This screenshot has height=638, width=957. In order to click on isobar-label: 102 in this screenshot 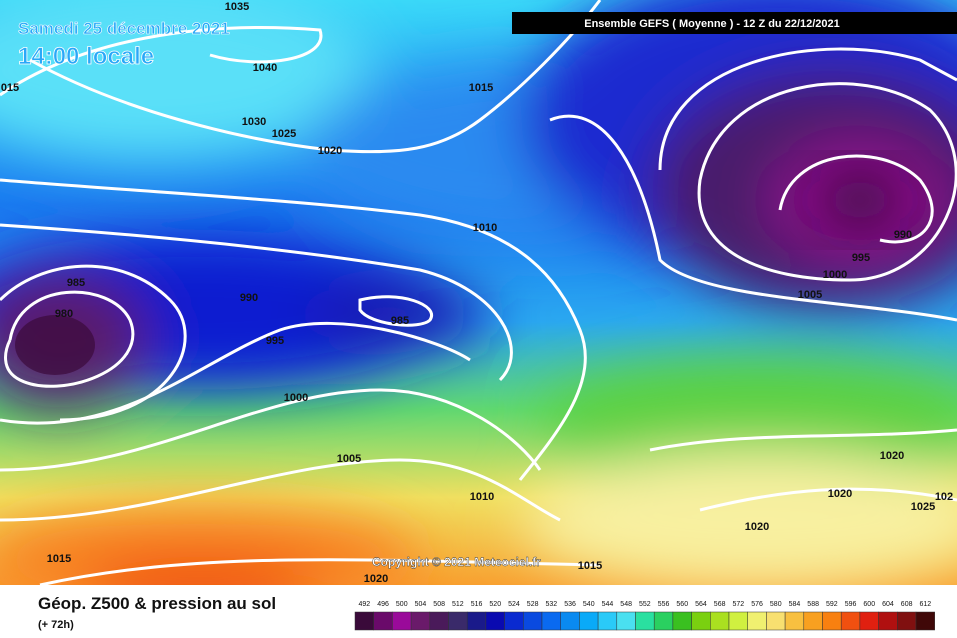, I will do `click(944, 497)`.